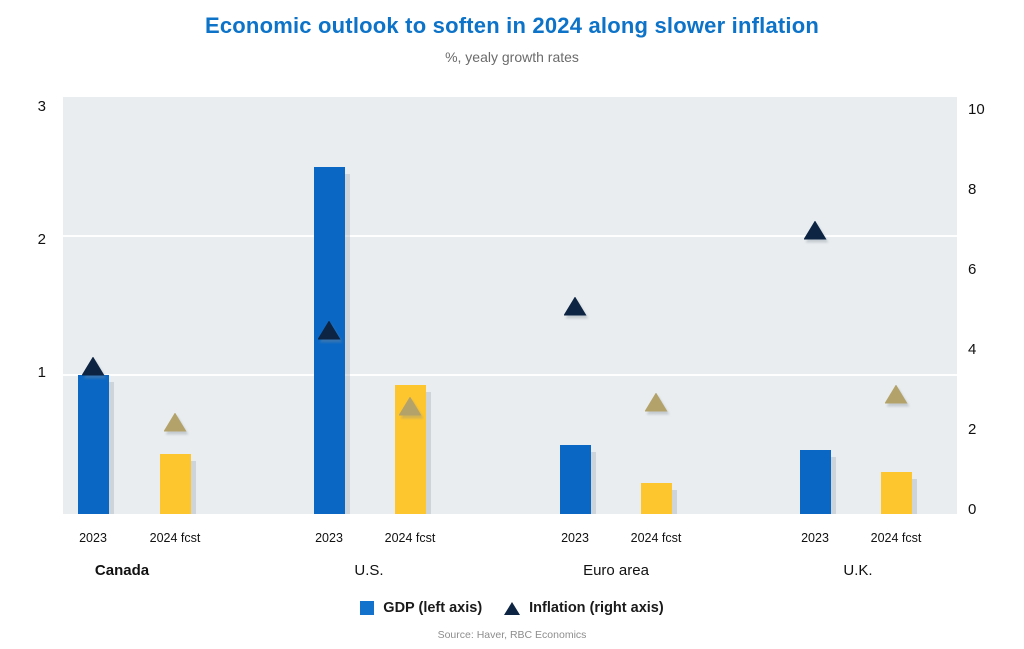 This screenshot has width=1024, height=649. I want to click on gdp-bar-u-k-2024-fcst, so click(896, 493).